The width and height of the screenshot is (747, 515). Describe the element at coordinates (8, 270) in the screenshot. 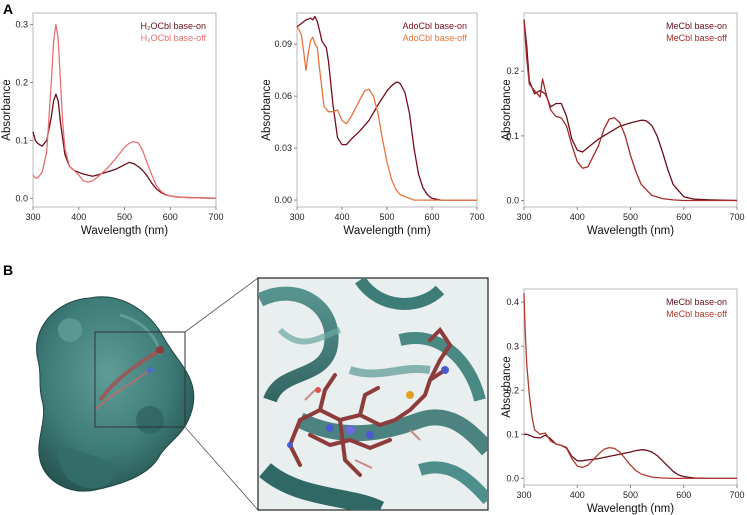

I see `panel-label-b: B` at that location.